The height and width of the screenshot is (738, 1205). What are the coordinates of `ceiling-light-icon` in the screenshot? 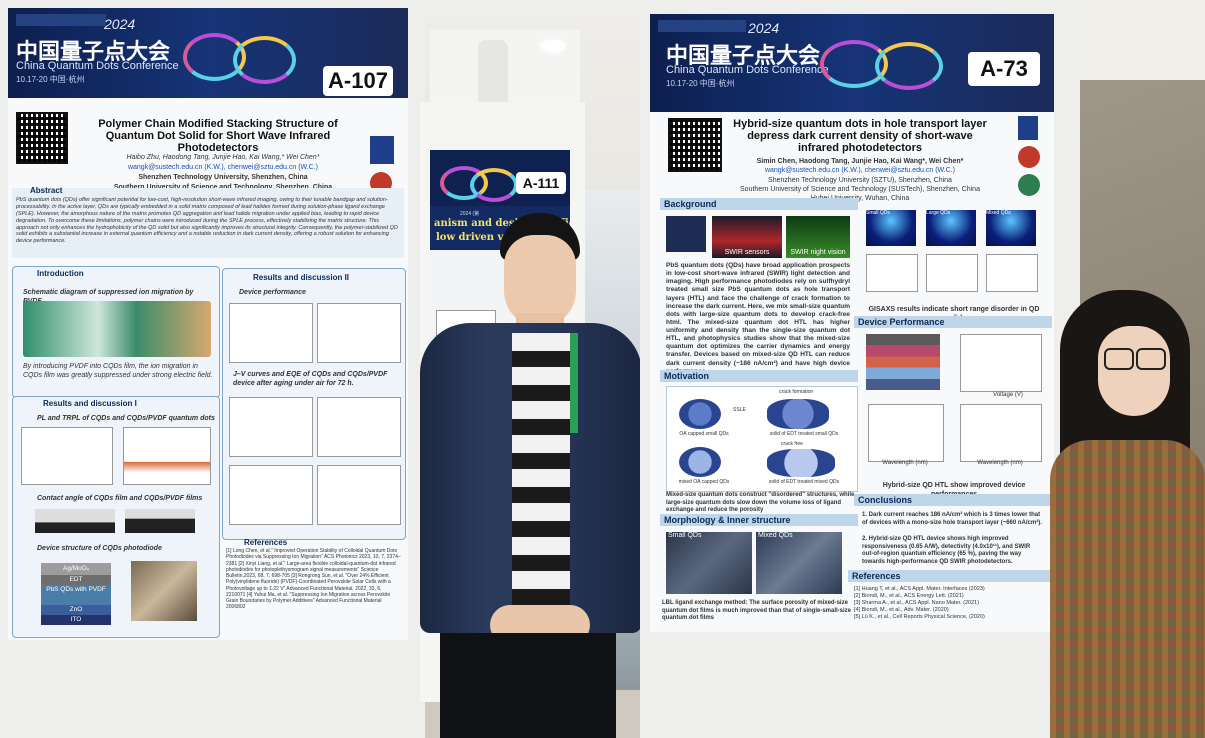 It's located at (553, 46).